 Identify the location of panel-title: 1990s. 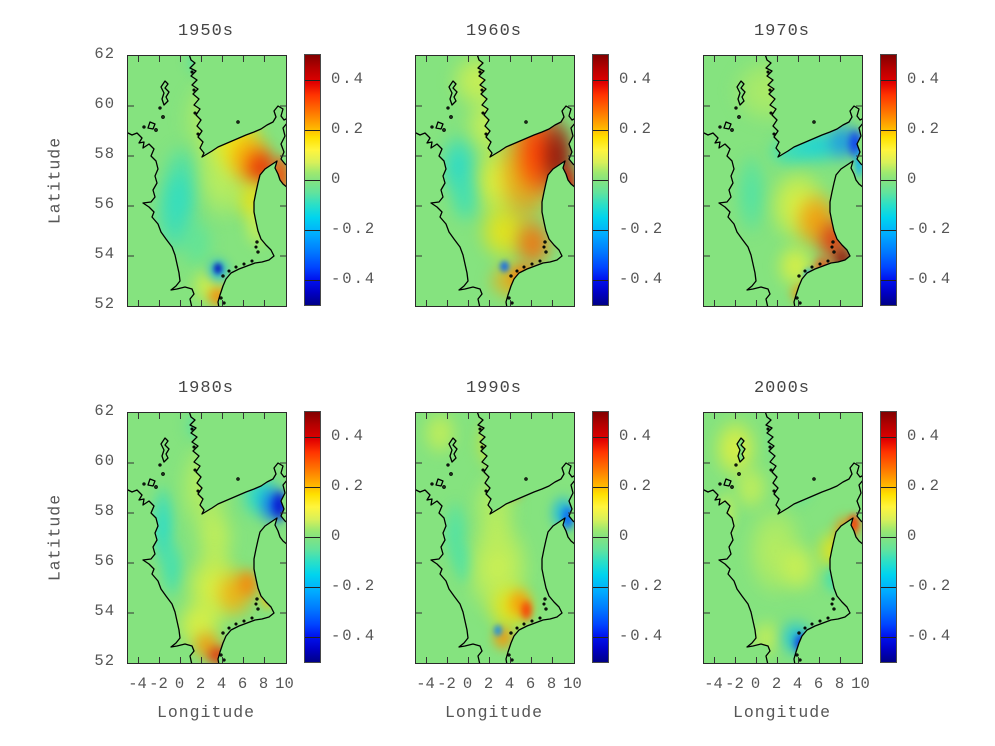
(493, 388).